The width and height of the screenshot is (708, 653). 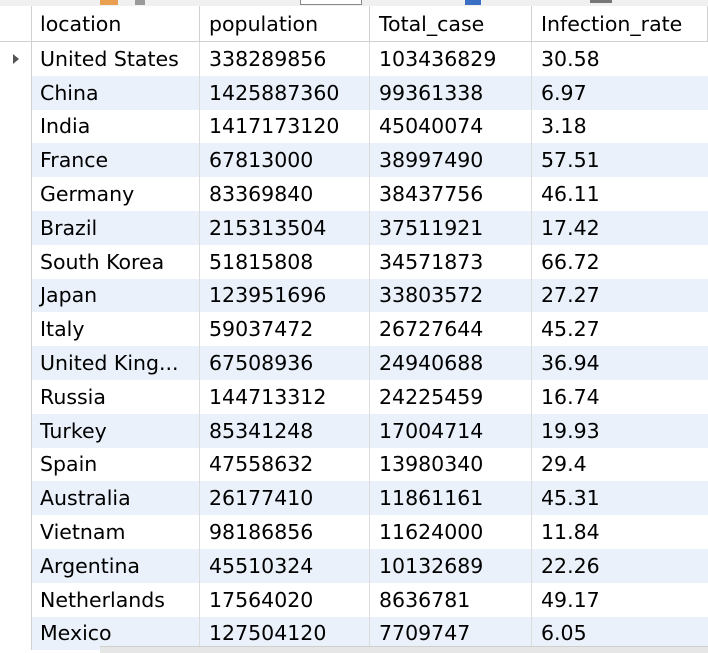 I want to click on cell-infection-rate: 36.94, so click(x=570, y=363).